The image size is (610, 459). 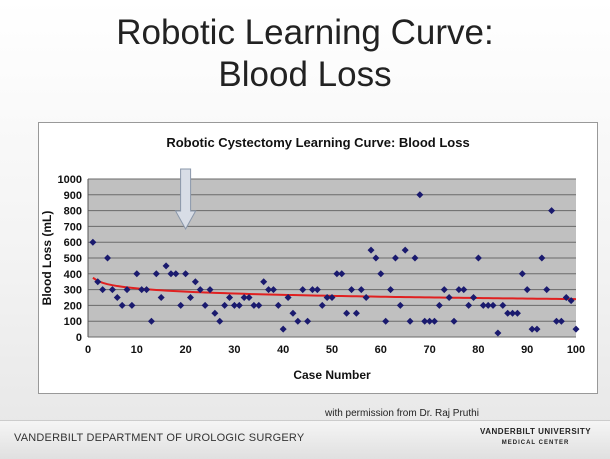 What do you see at coordinates (73, 306) in the screenshot?
I see `y-tick-label: 200` at bounding box center [73, 306].